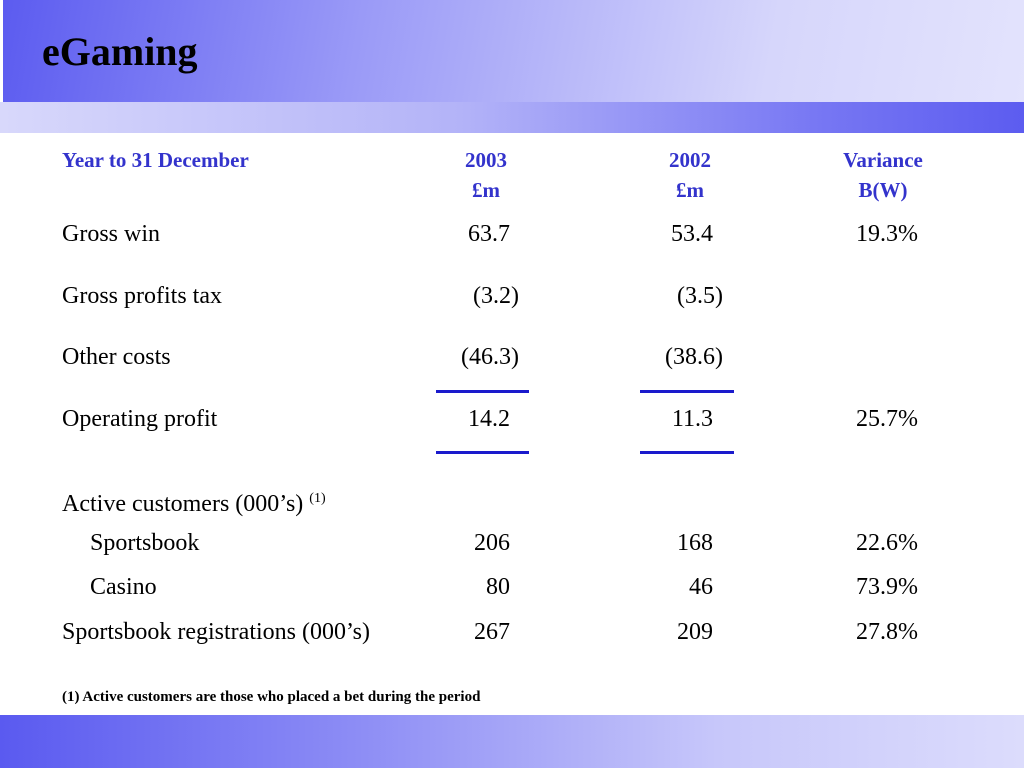 Image resolution: width=1024 pixels, height=768 pixels. Describe the element at coordinates (701, 587) in the screenshot. I see `value-2002: 46` at that location.